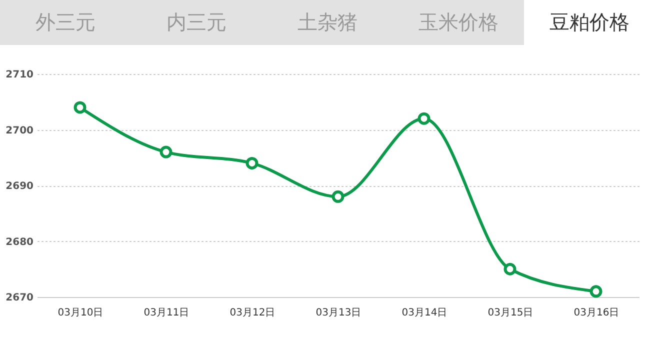 This screenshot has height=340, width=655. I want to click on x-tick-label: 03月13日, so click(339, 313).